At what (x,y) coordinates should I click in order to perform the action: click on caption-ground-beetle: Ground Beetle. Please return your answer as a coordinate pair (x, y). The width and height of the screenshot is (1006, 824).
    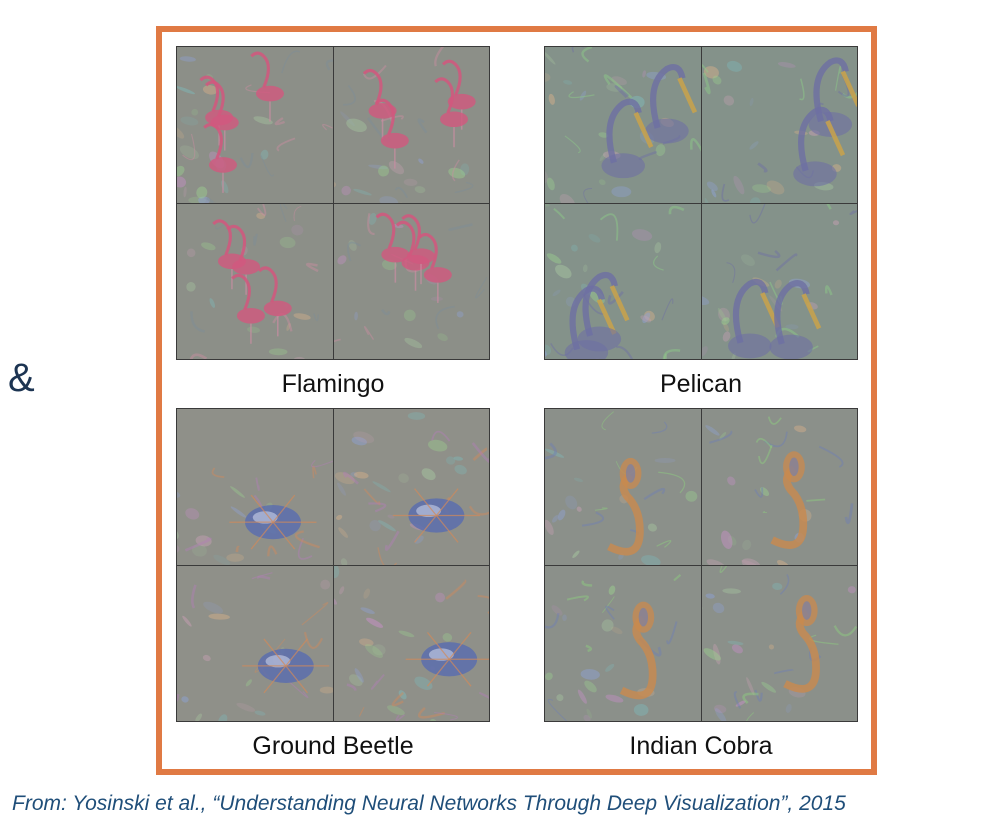
    Looking at the image, I should click on (333, 746).